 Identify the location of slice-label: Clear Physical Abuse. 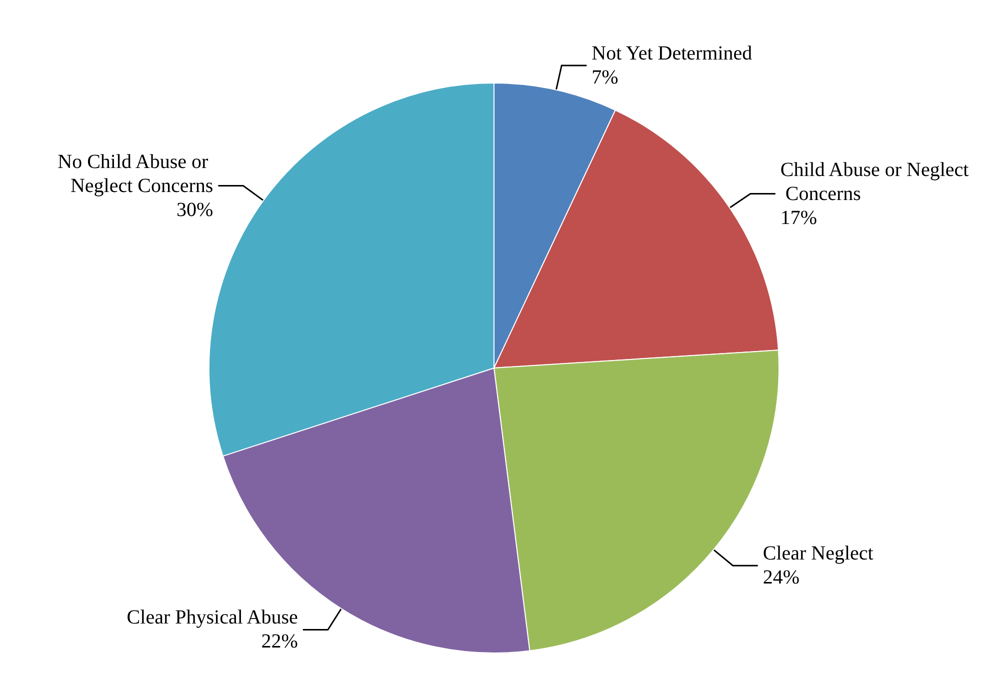
(212, 617).